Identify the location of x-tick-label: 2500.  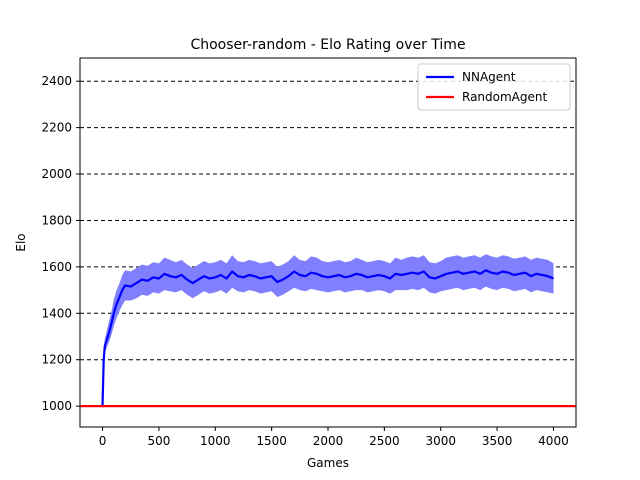
(384, 441).